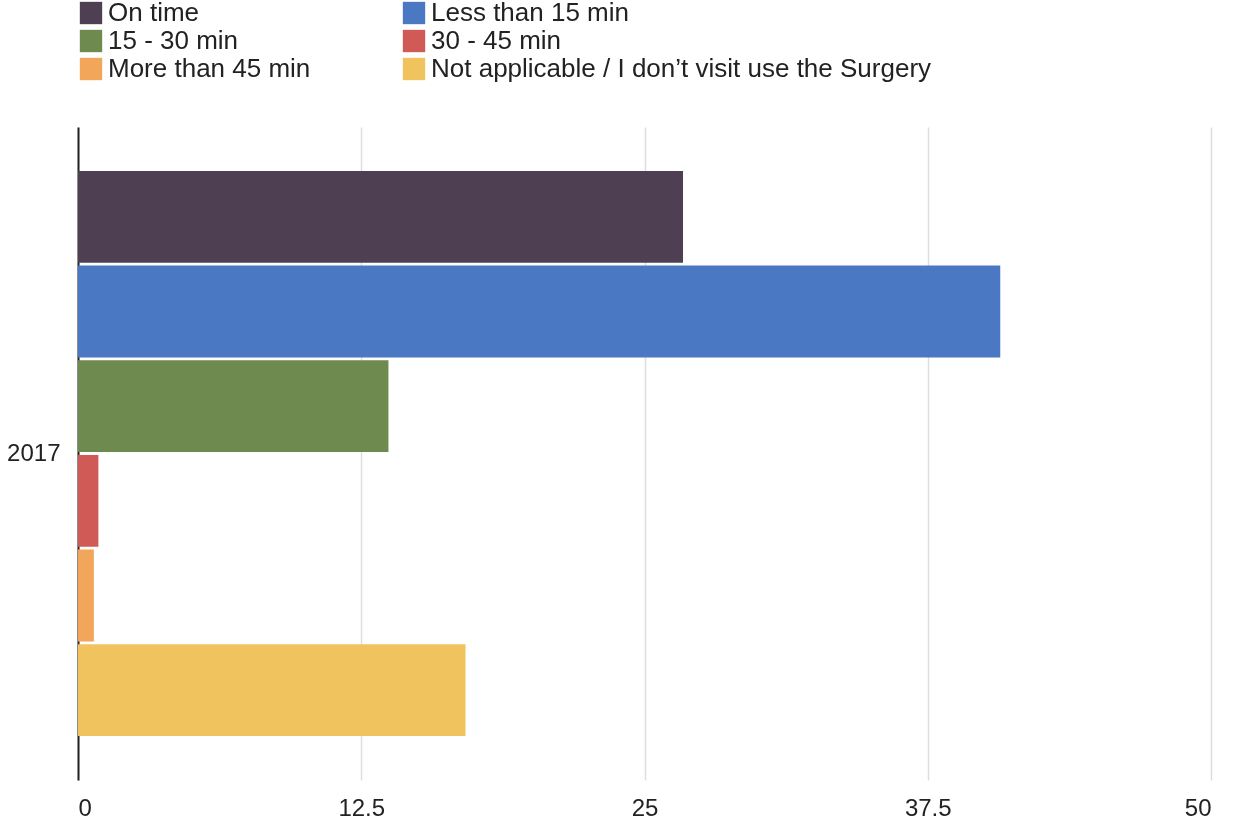 The height and width of the screenshot is (830, 1235). Describe the element at coordinates (1198, 807) in the screenshot. I see `x-tick-label: 50` at that location.